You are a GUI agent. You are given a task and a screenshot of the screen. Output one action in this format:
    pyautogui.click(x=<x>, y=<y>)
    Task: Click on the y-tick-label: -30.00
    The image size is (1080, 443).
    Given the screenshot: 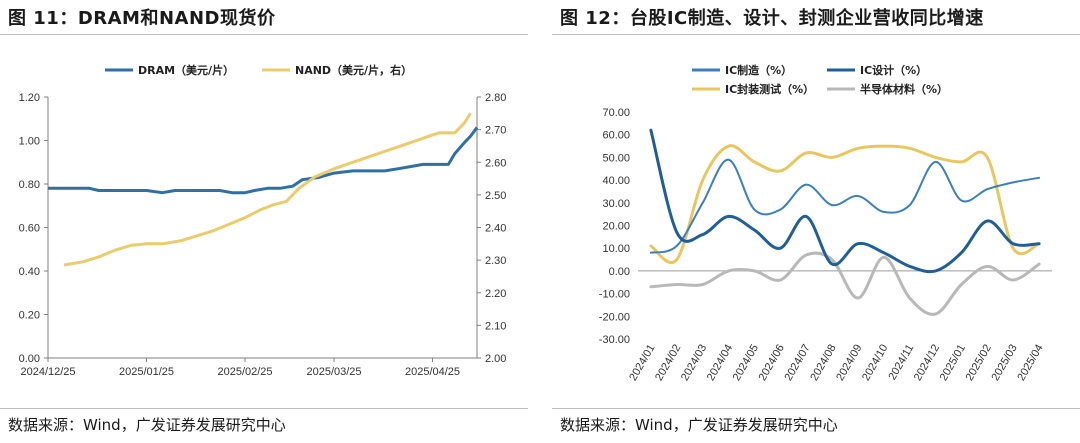 What is the action you would take?
    pyautogui.click(x=614, y=340)
    